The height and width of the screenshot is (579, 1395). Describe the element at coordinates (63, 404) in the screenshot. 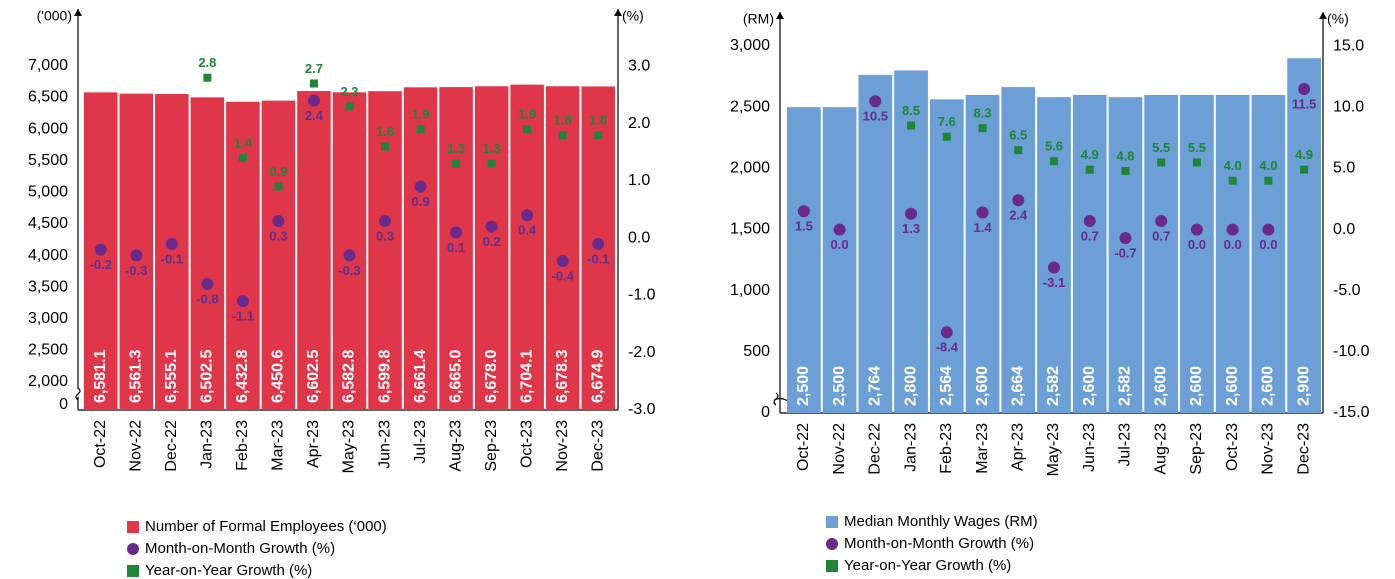

I see `y-tick-label: 0` at that location.